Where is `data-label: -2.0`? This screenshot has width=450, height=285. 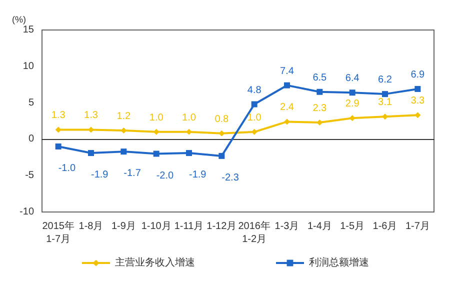
data-label: -2.0 is located at coordinates (165, 176).